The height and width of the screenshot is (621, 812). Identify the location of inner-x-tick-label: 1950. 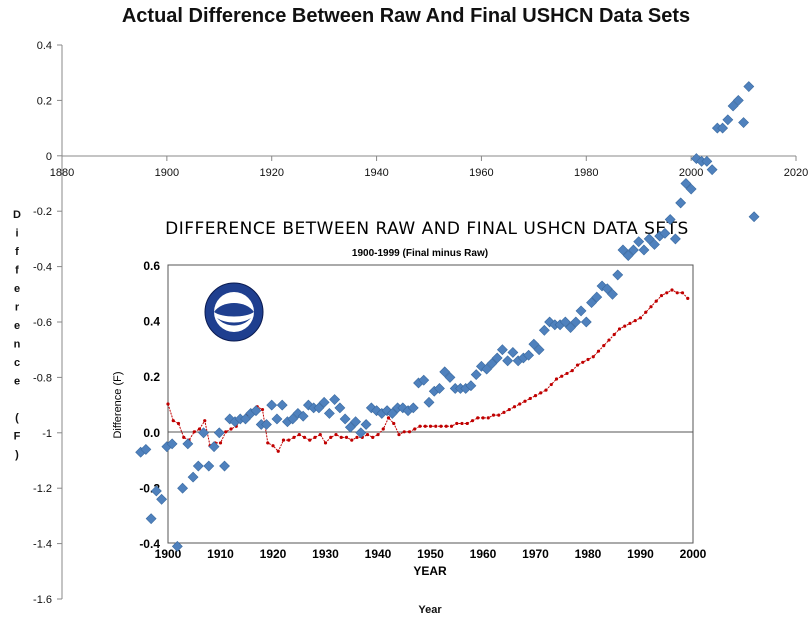
(430, 554).